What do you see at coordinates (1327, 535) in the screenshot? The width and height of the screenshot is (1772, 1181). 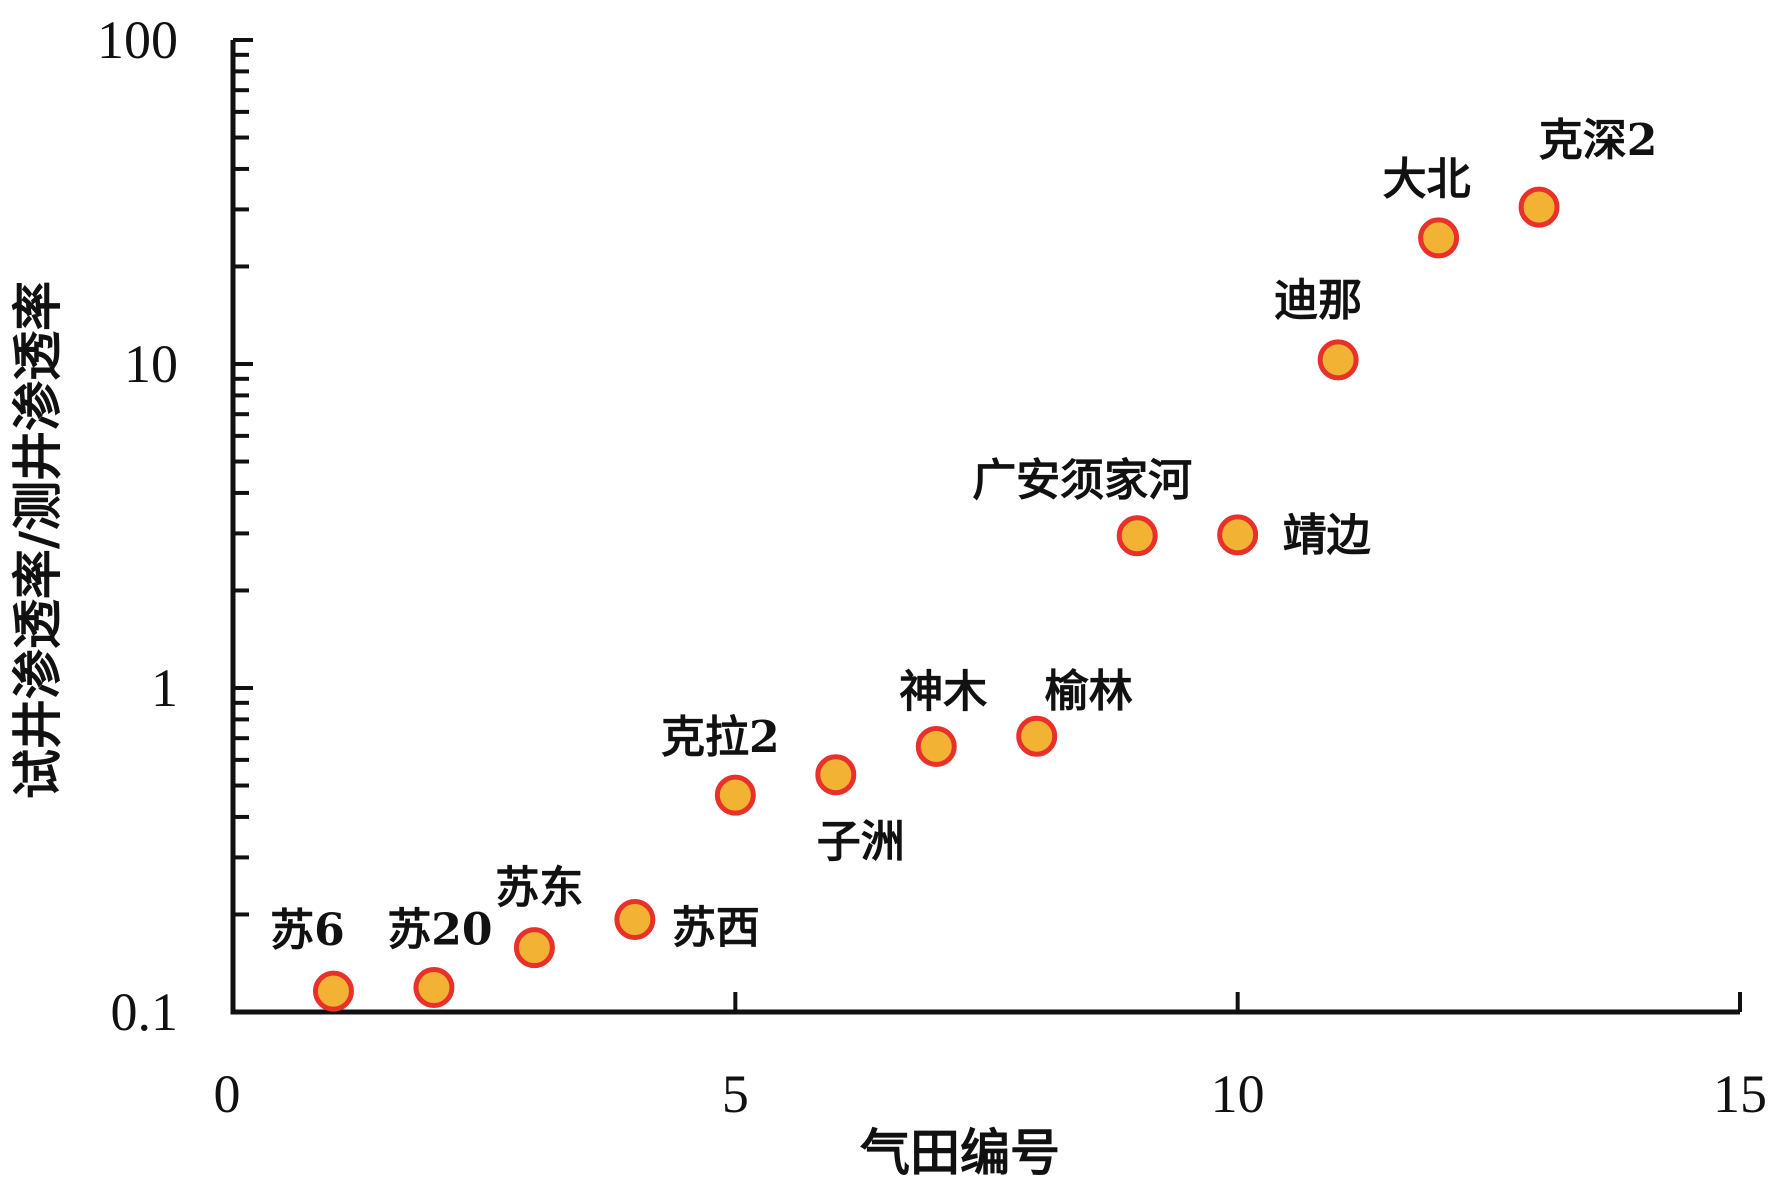 I see `point-label: 靖边` at bounding box center [1327, 535].